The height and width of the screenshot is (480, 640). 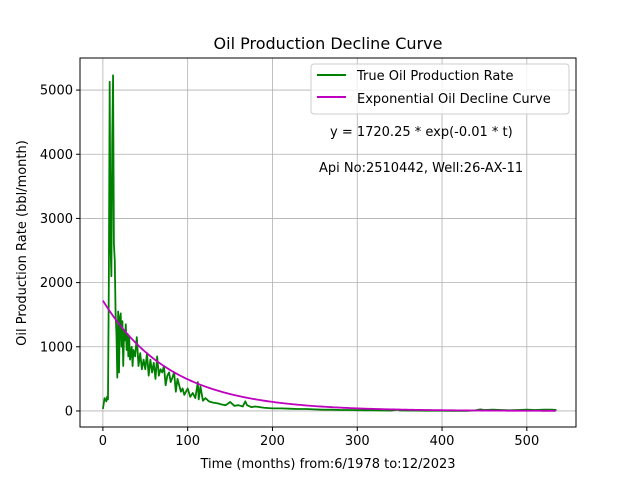 What do you see at coordinates (56, 283) in the screenshot?
I see `y-tick-label: 2000` at bounding box center [56, 283].